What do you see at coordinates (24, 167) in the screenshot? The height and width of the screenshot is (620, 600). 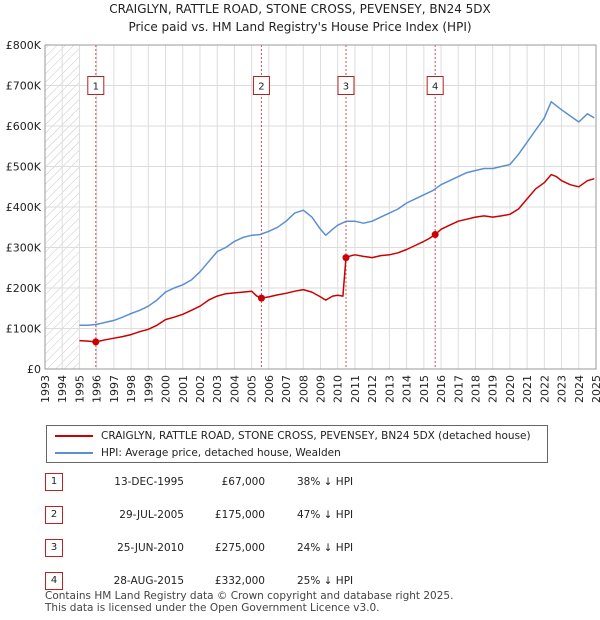 I see `y-tick-label: £500K` at bounding box center [24, 167].